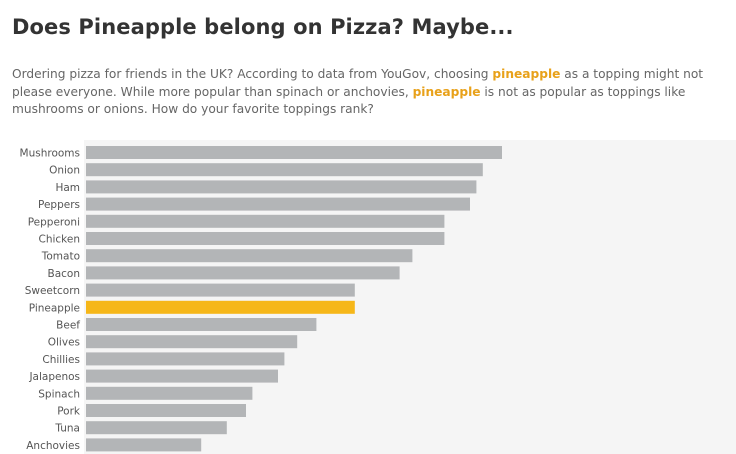  Describe the element at coordinates (265, 238) in the screenshot. I see `bar-chicken` at that location.